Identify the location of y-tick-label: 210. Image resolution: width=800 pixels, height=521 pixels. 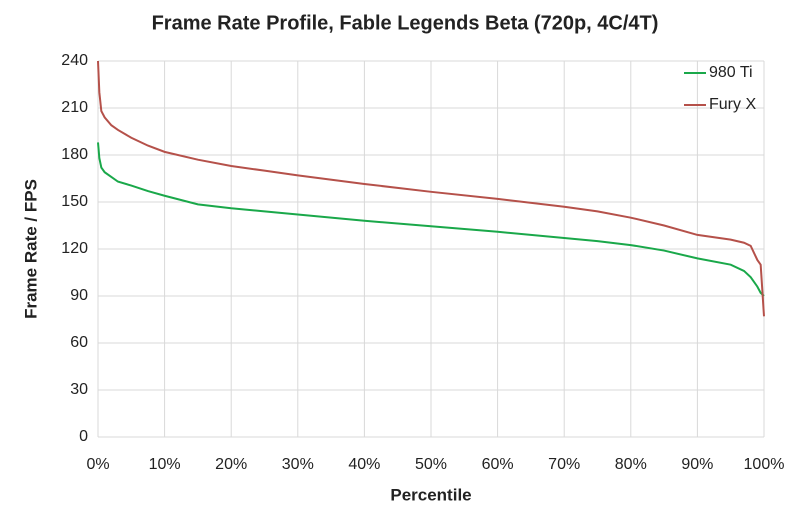
(74, 107).